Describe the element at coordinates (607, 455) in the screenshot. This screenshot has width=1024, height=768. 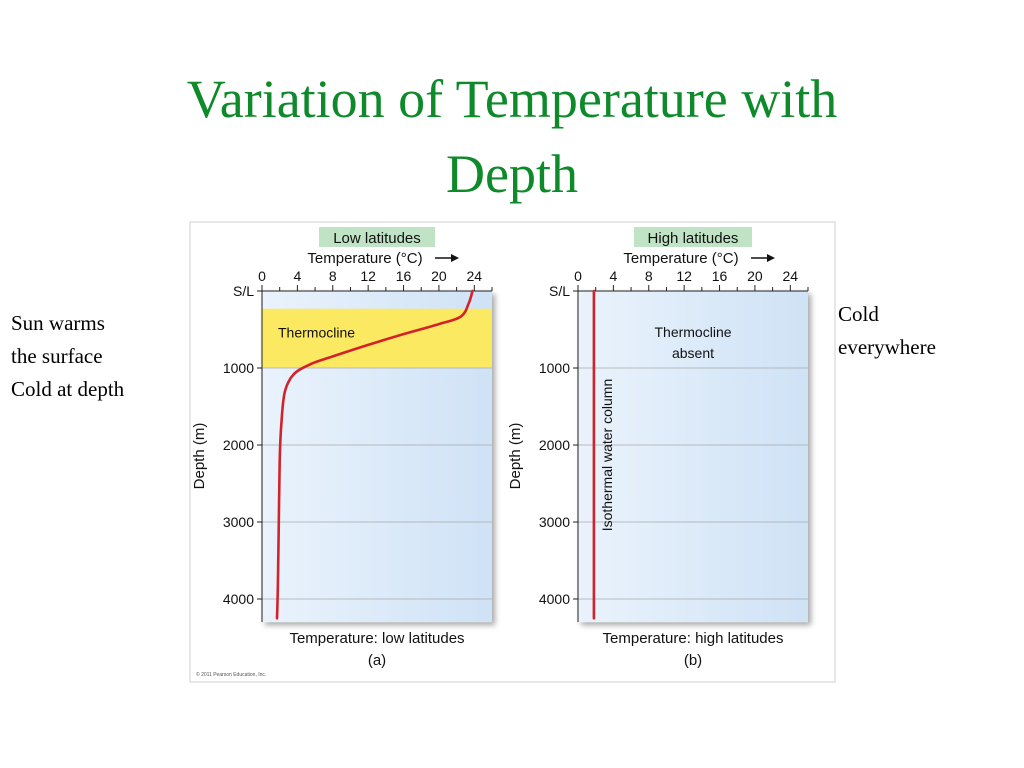
I see `isothermal-label: Isothermal water column` at that location.